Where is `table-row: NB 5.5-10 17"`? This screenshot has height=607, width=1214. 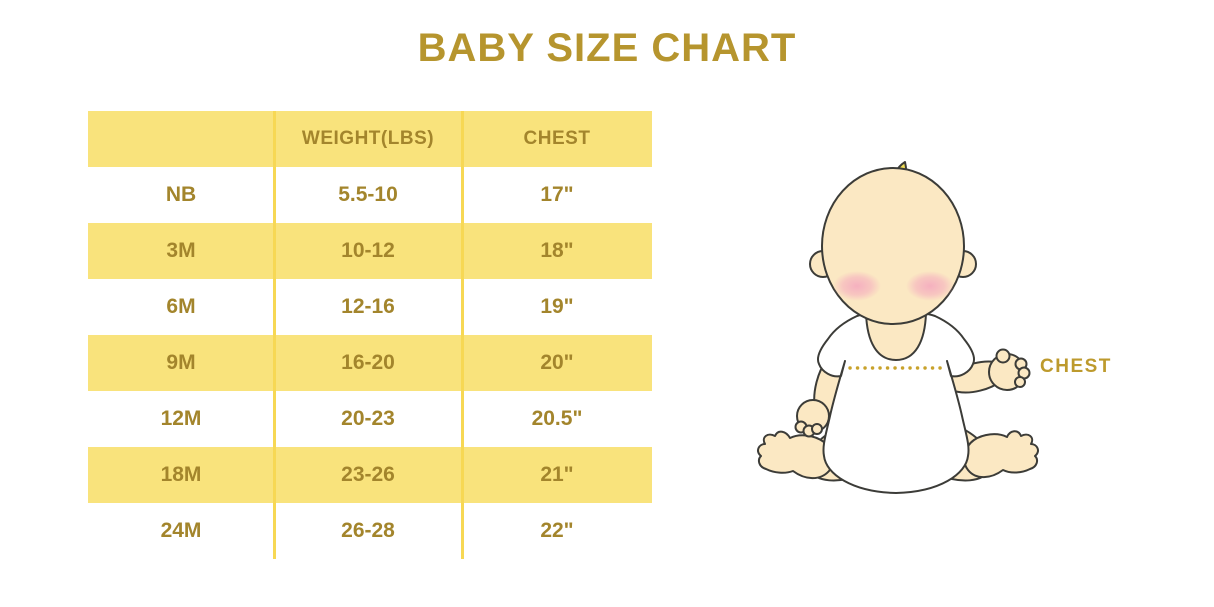 table-row: NB 5.5-10 17" is located at coordinates (370, 195).